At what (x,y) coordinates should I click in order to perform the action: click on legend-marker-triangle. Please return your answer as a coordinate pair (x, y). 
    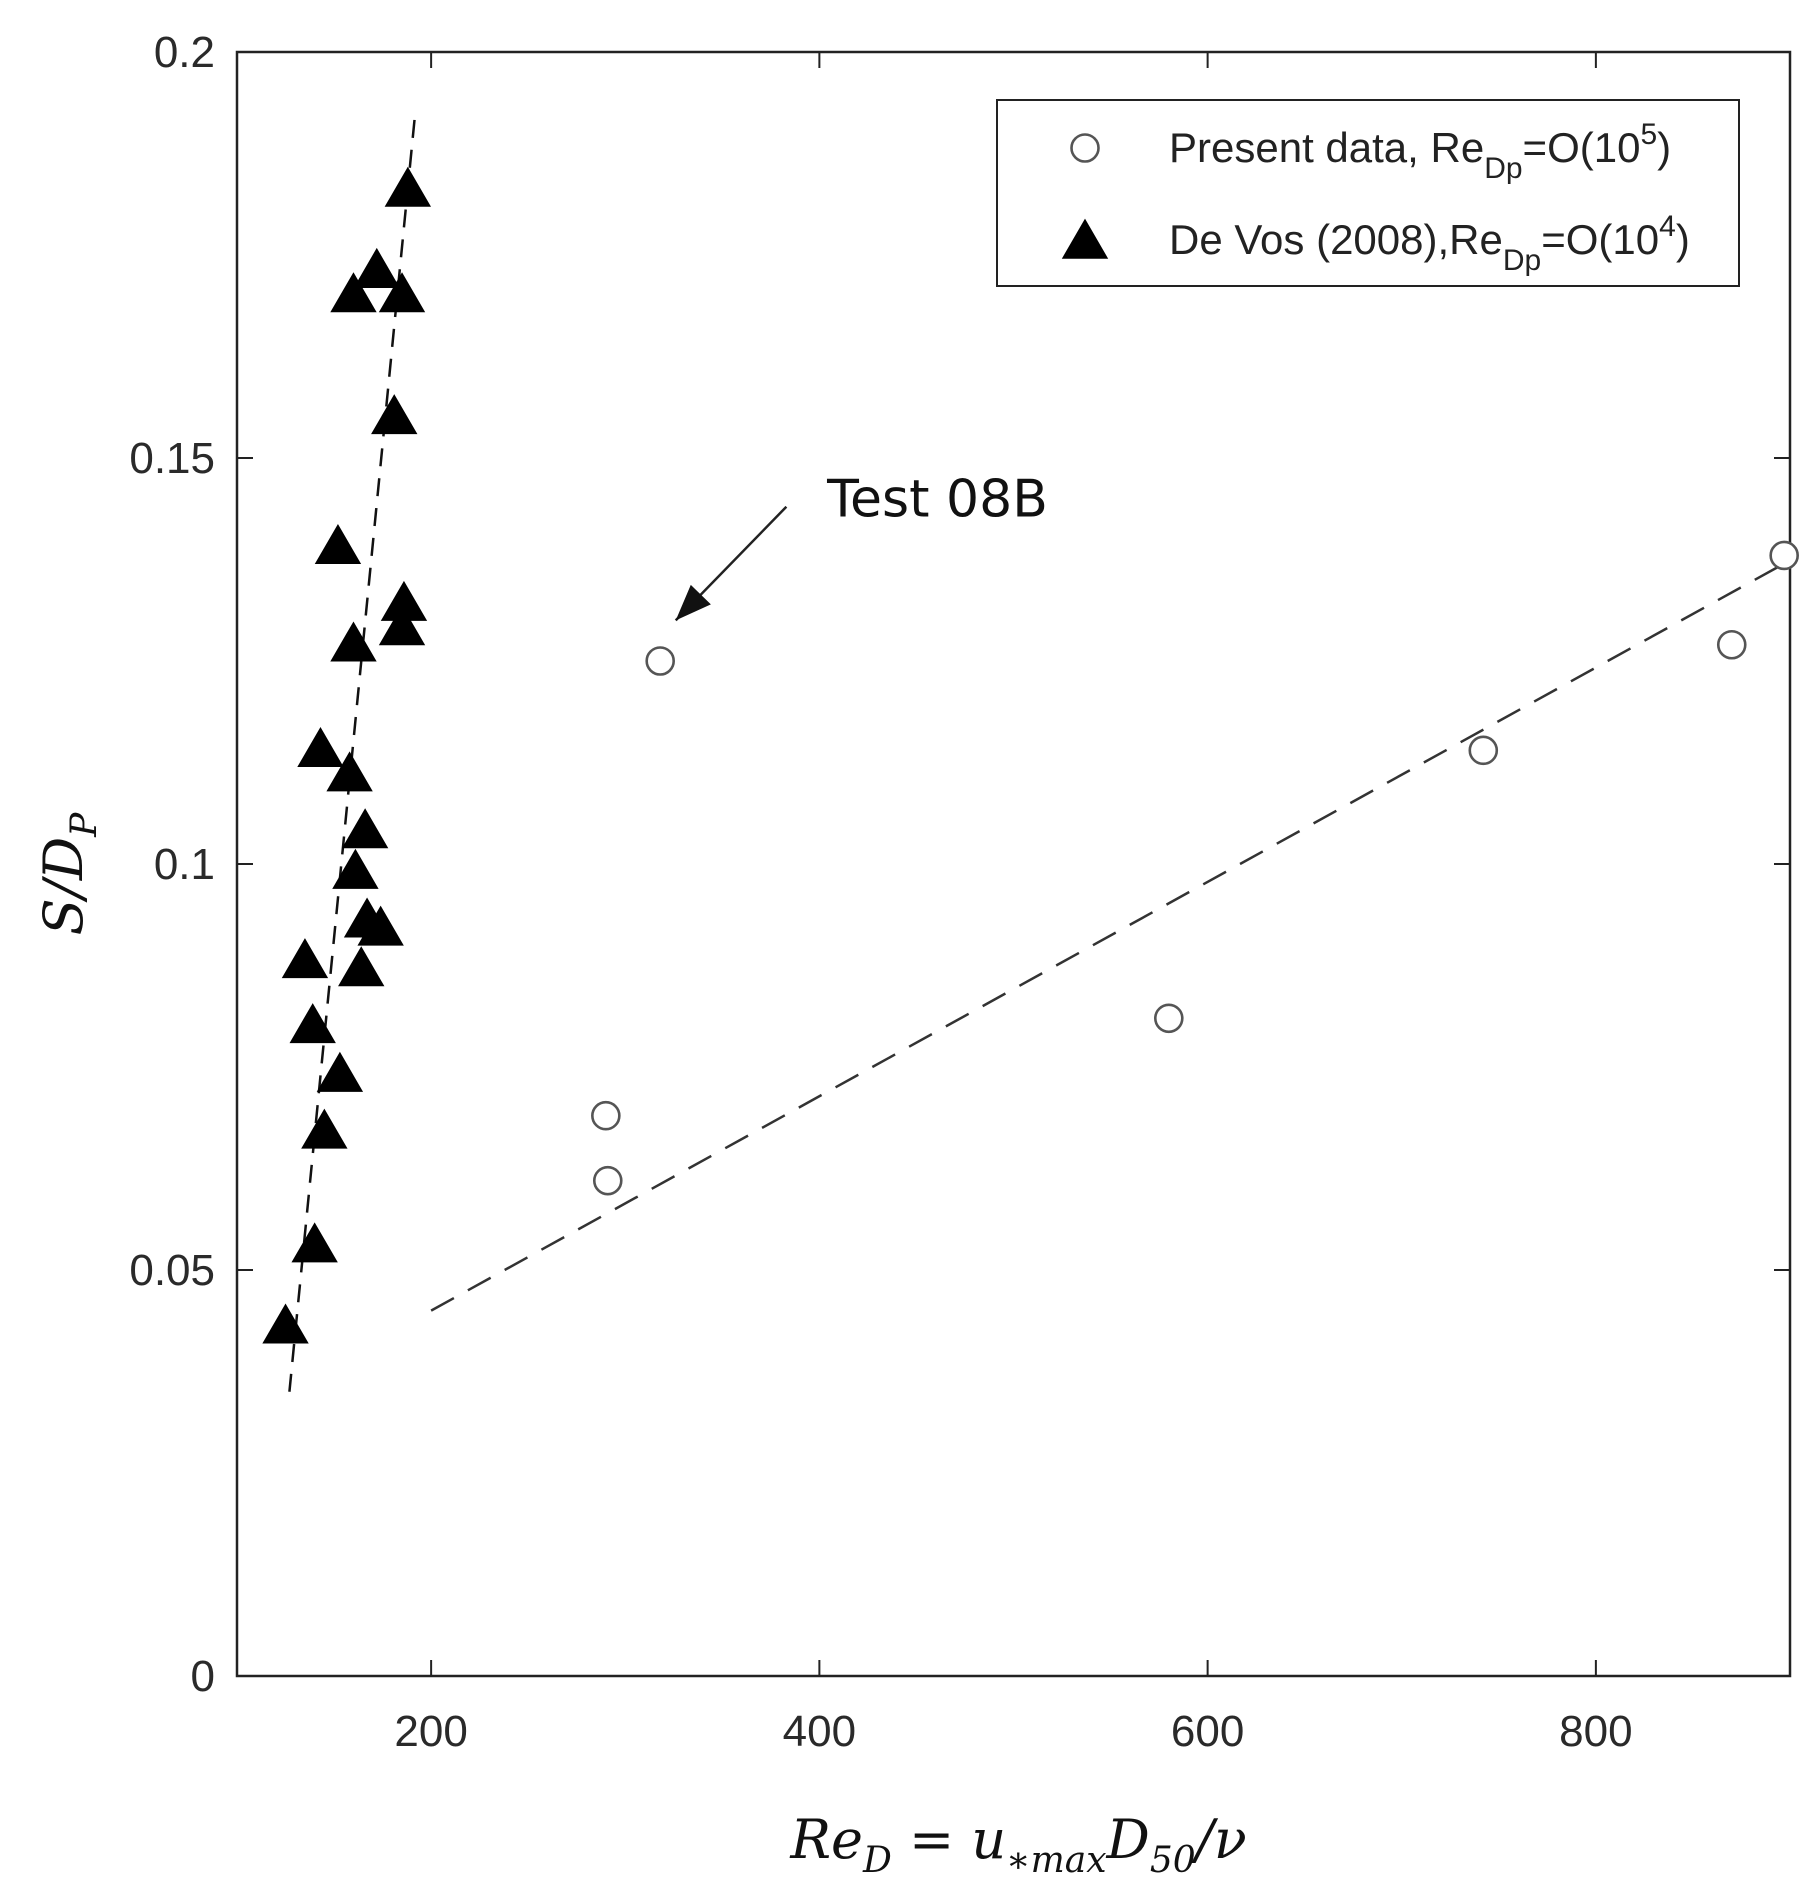
    Looking at the image, I should click on (1085, 238).